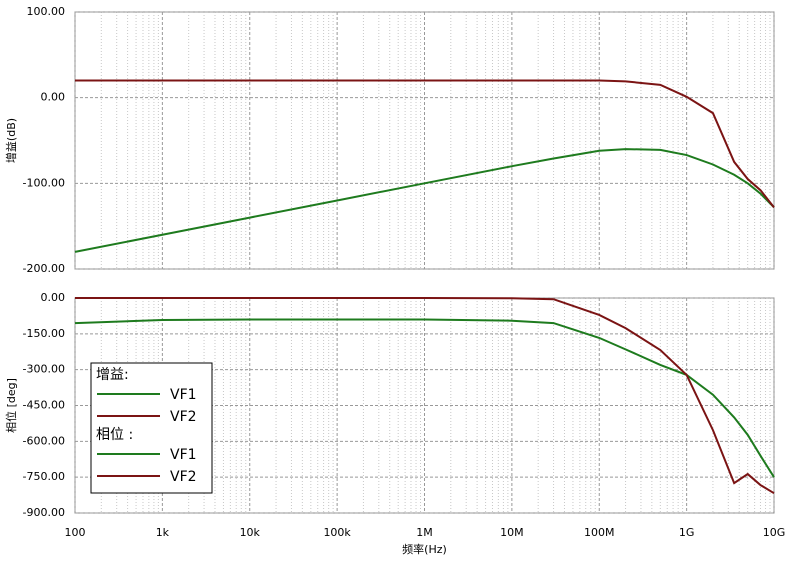  Describe the element at coordinates (774, 532) in the screenshot. I see `x-tick-label: 10G` at that location.